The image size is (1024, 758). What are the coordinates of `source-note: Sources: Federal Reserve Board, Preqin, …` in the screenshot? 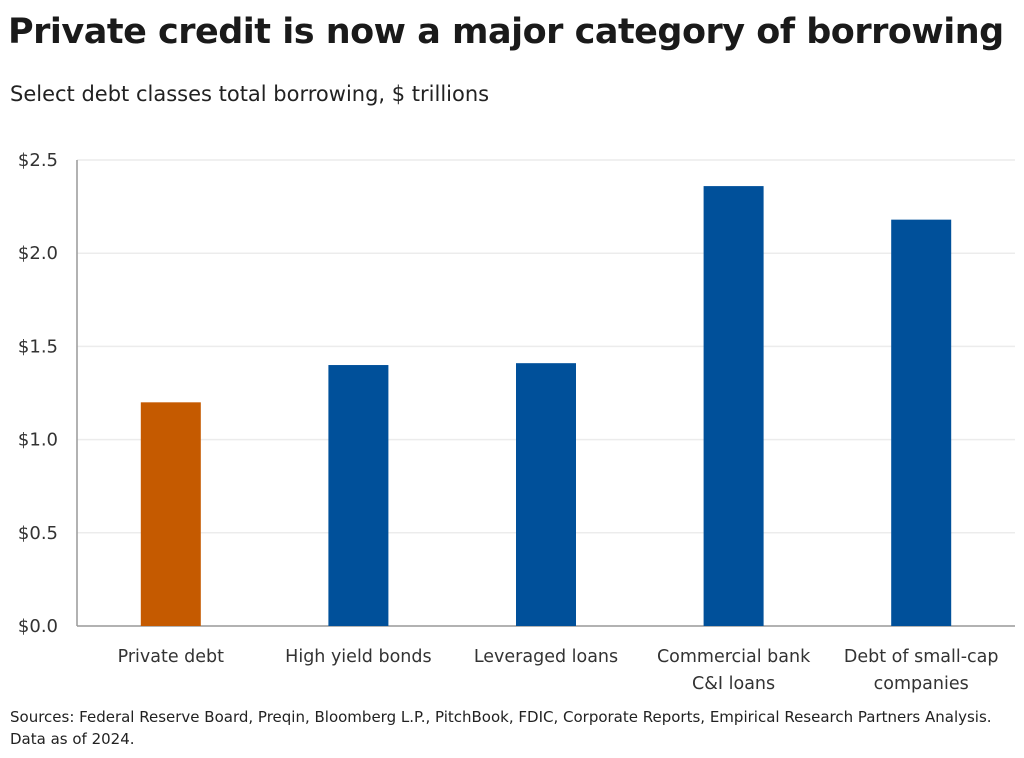 It's located at (501, 728).